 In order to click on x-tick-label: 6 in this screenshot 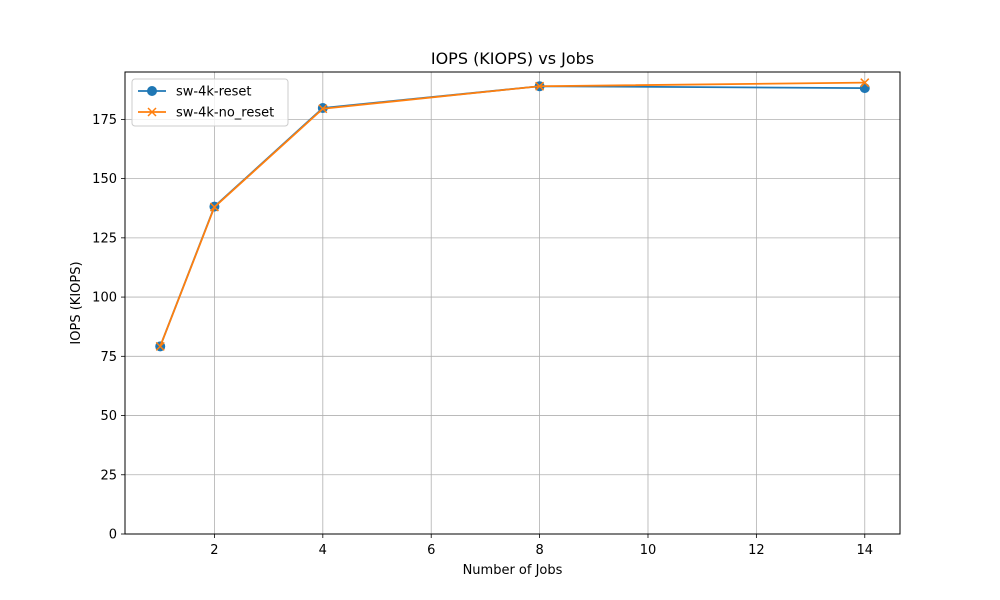, I will do `click(431, 550)`.